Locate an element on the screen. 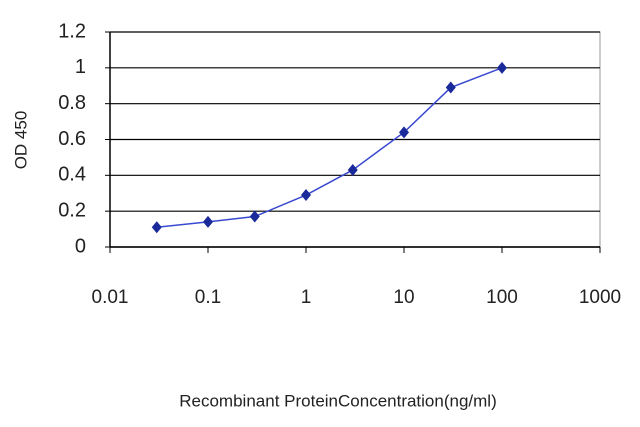  y-tick-label: 0 is located at coordinates (80, 246).